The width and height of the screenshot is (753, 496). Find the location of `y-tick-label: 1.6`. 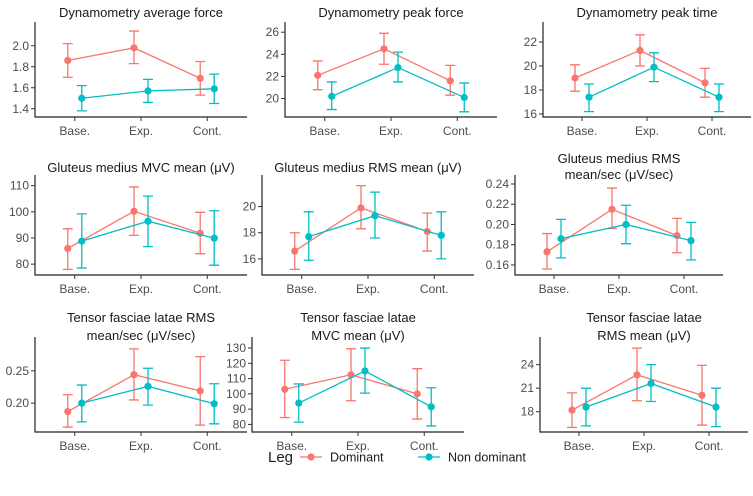

y-tick-label: 1.6 is located at coordinates (20, 88).